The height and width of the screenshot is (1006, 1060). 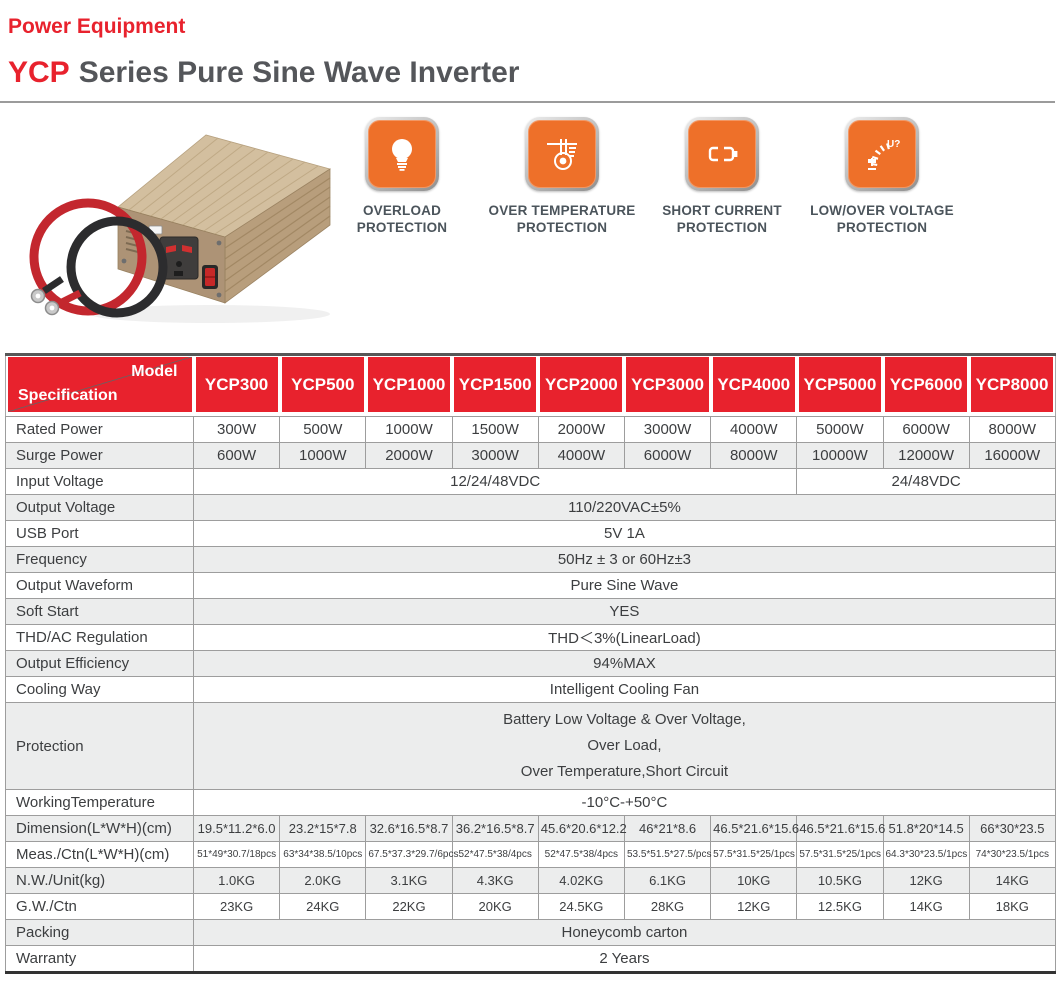 I want to click on spec-value: 74*30*23.5/1pcs, so click(x=1012, y=854).